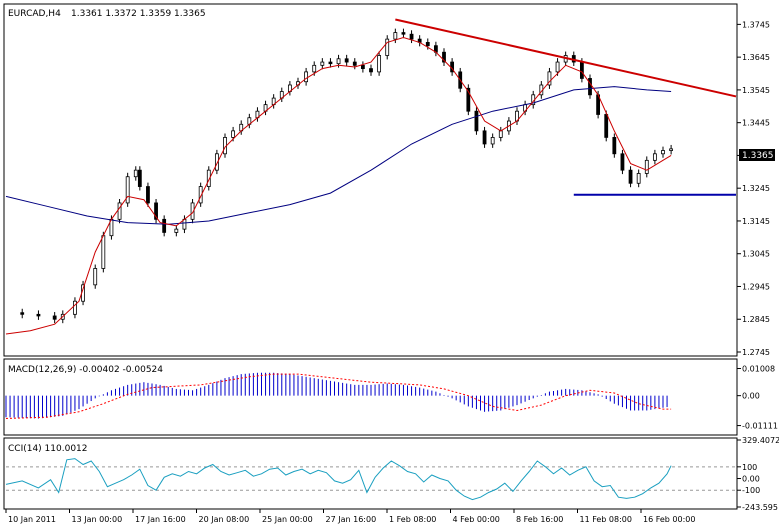  Describe the element at coordinates (138, 14) in the screenshot. I see `chart-ohlc-values: 1.3361 1.3372 1.3359 1.3365` at that location.